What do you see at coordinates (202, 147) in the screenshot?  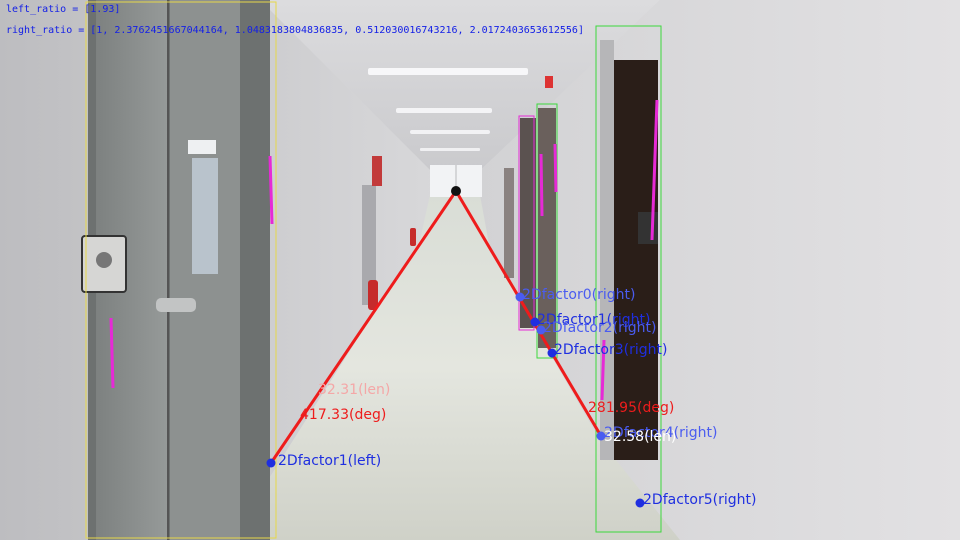 I see `door-plate` at bounding box center [202, 147].